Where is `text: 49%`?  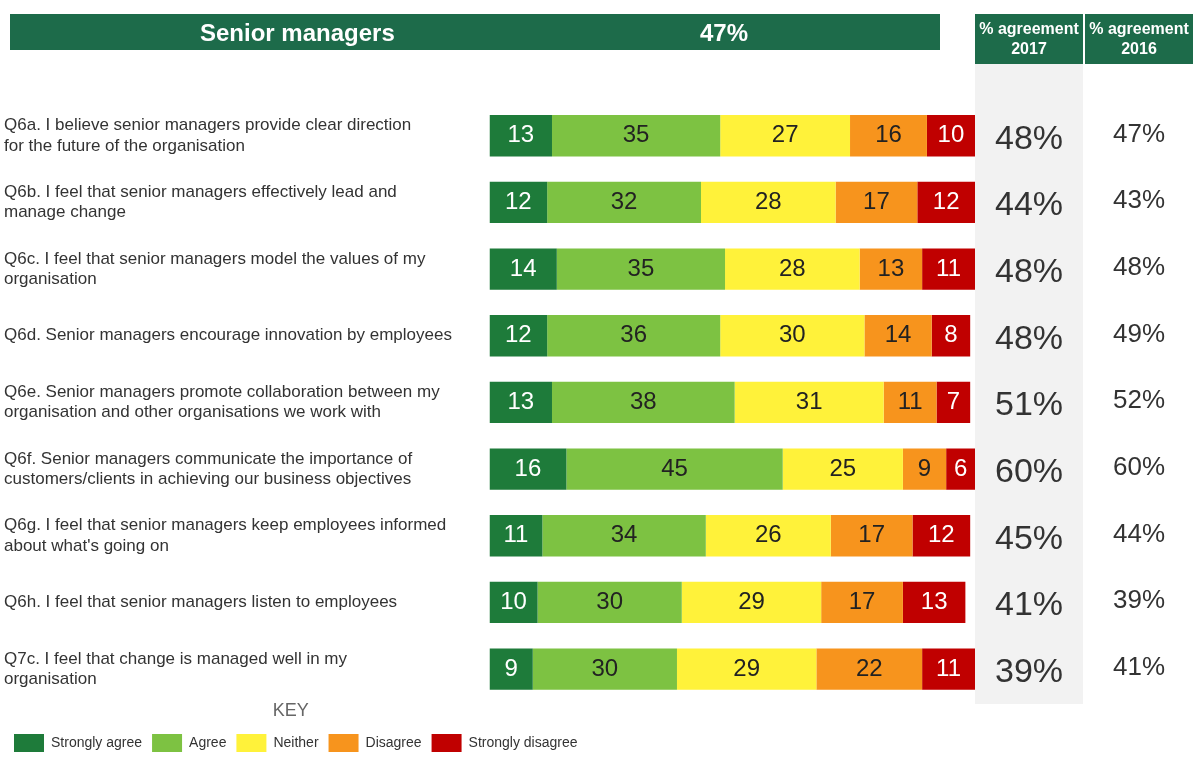
text: 49% is located at coordinates (1138, 333).